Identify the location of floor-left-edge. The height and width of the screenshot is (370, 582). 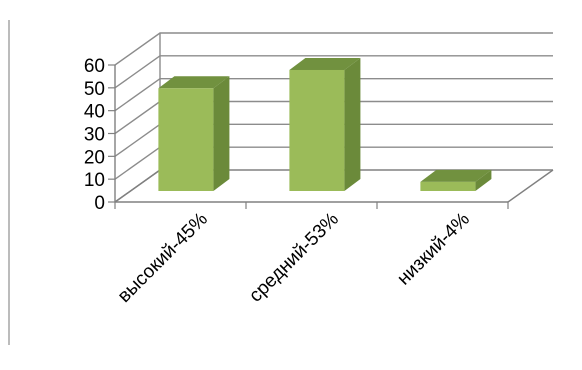
(137, 186).